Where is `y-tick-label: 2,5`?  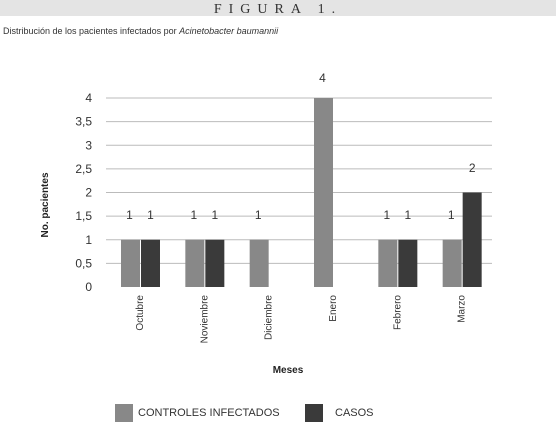 y-tick-label: 2,5 is located at coordinates (83, 169).